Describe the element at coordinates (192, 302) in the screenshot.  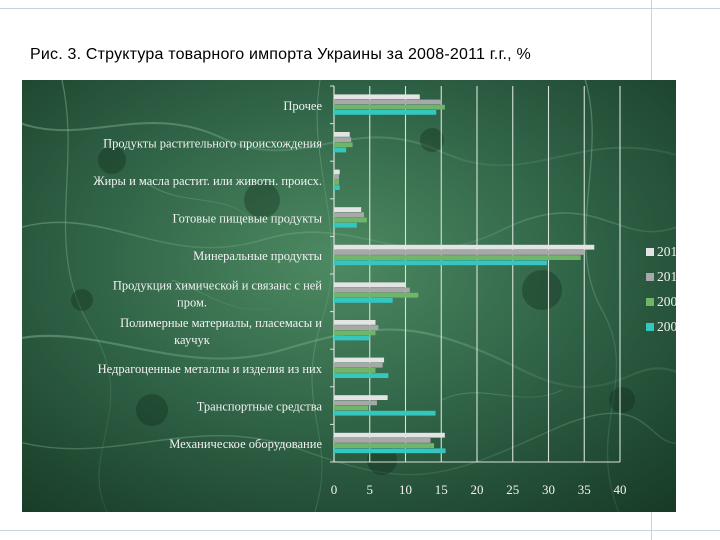
I see `category-label: пром.` at that location.